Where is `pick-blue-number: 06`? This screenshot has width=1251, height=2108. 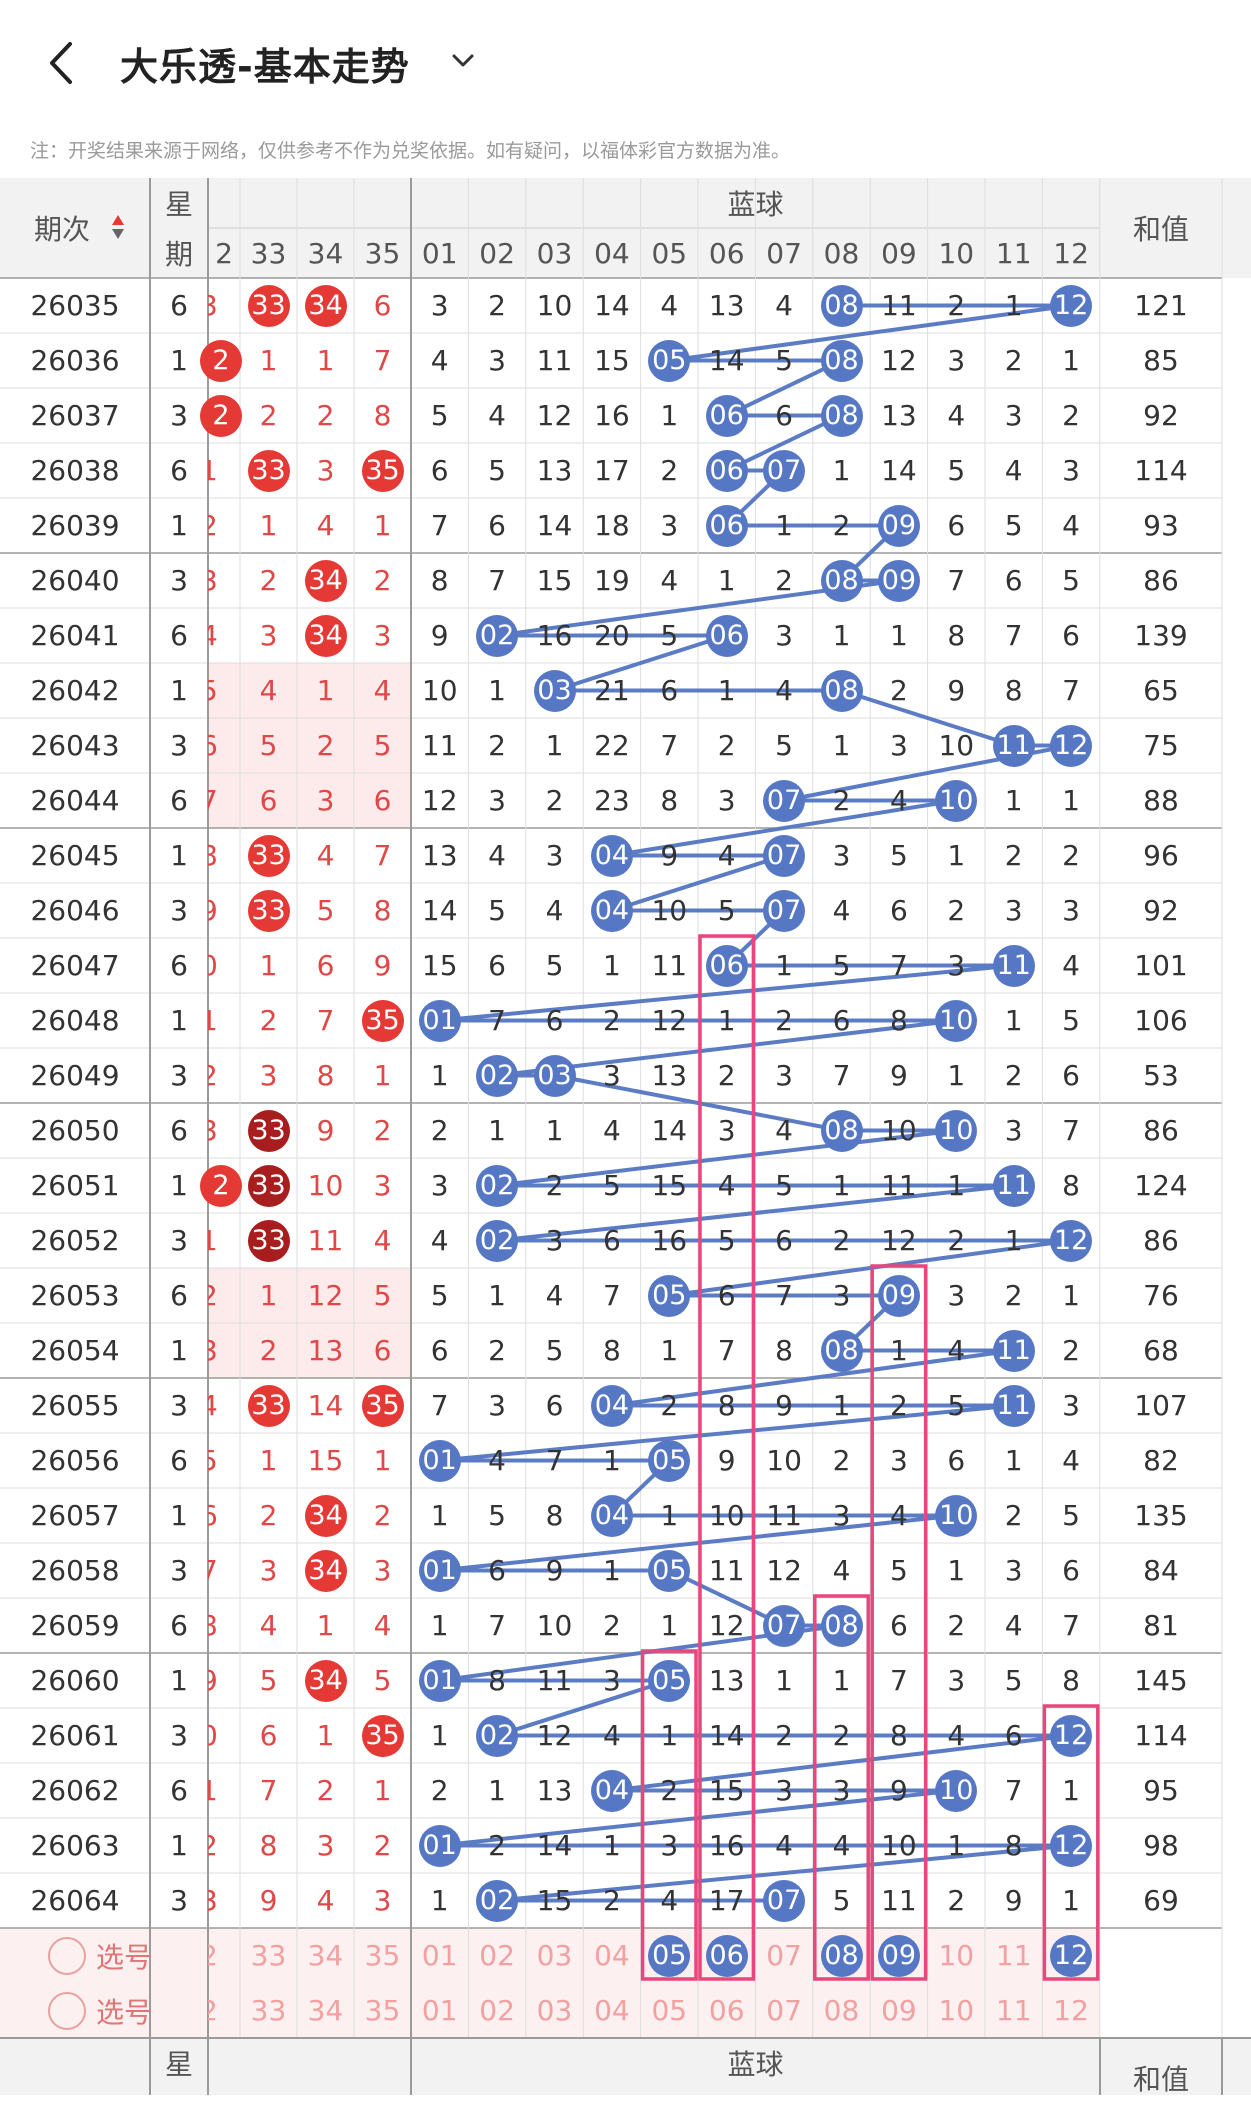 pick-blue-number: 06 is located at coordinates (726, 2010).